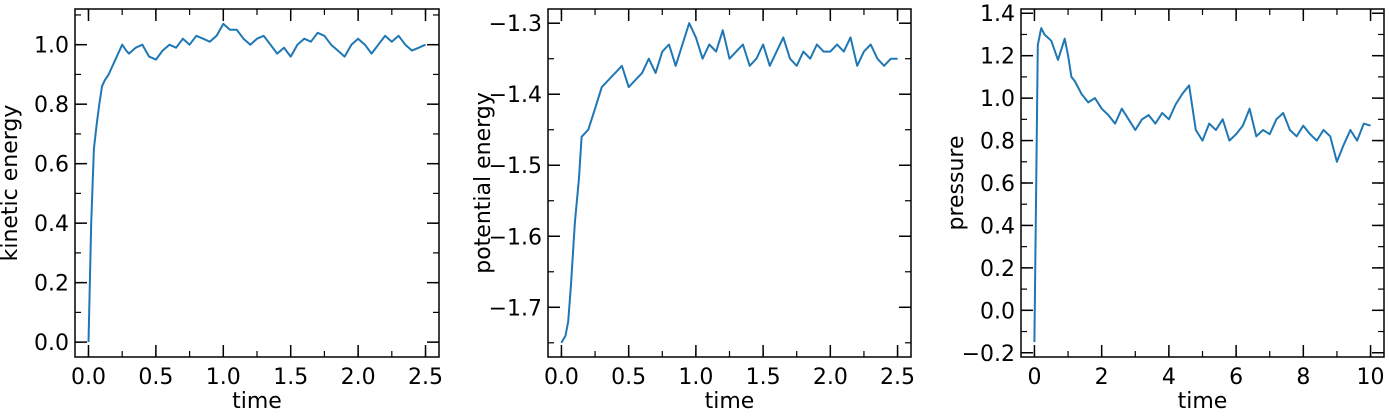  What do you see at coordinates (515, 308) in the screenshot?
I see `y-tick-label: −1.7` at bounding box center [515, 308].